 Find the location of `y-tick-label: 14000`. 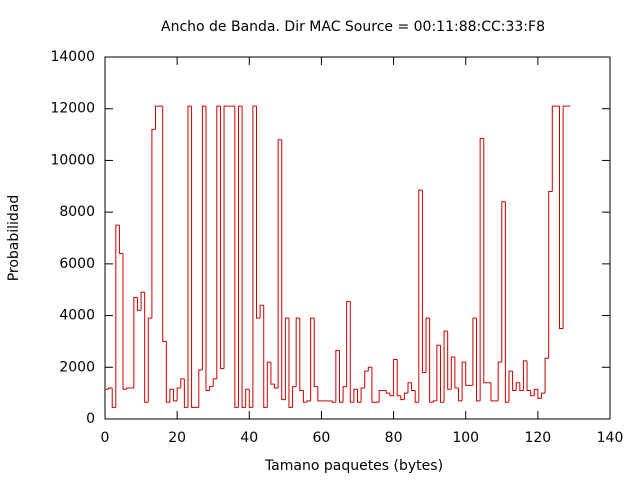

y-tick-label: 14000 is located at coordinates (72, 57).